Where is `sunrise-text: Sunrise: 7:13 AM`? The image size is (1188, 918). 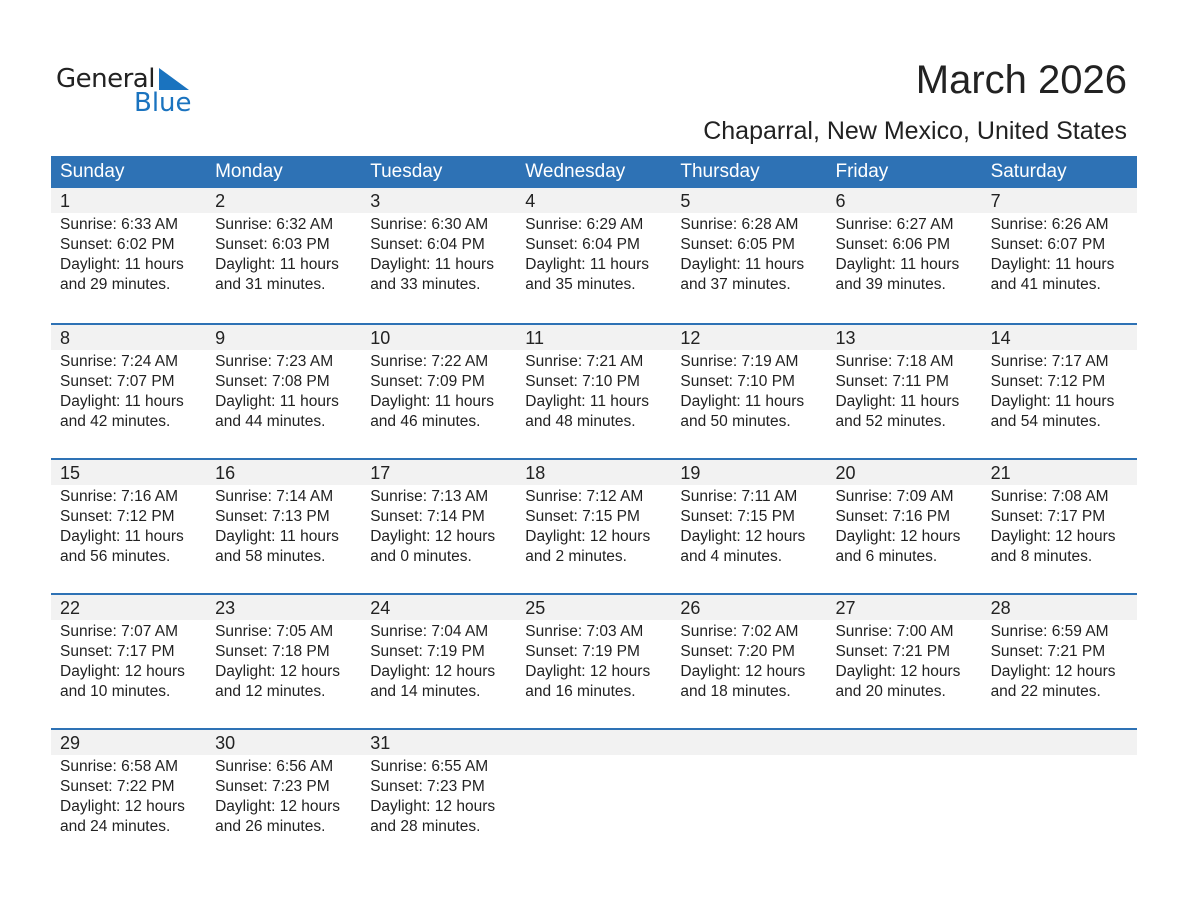 sunrise-text: Sunrise: 7:13 AM is located at coordinates (429, 496).